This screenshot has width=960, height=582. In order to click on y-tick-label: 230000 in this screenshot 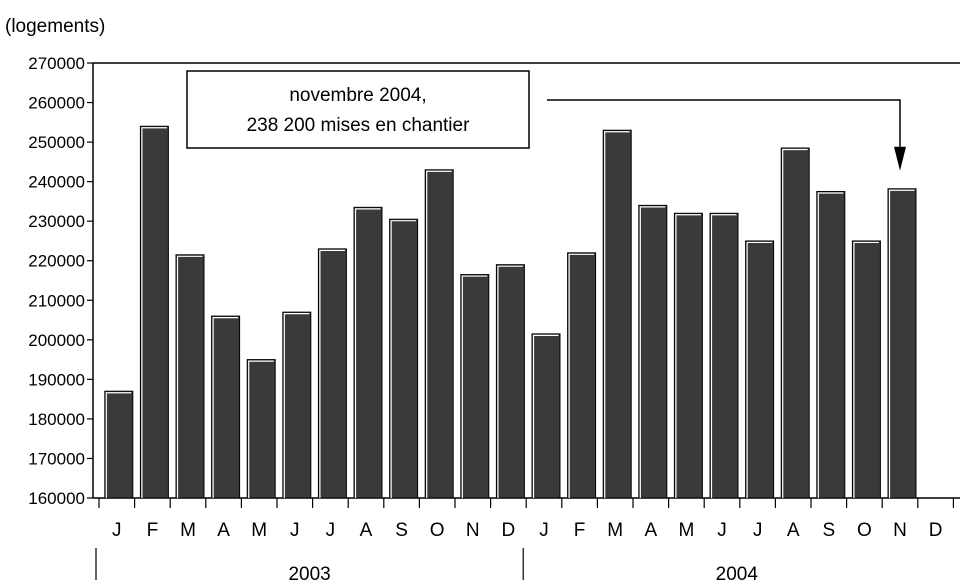, I will do `click(56, 221)`.